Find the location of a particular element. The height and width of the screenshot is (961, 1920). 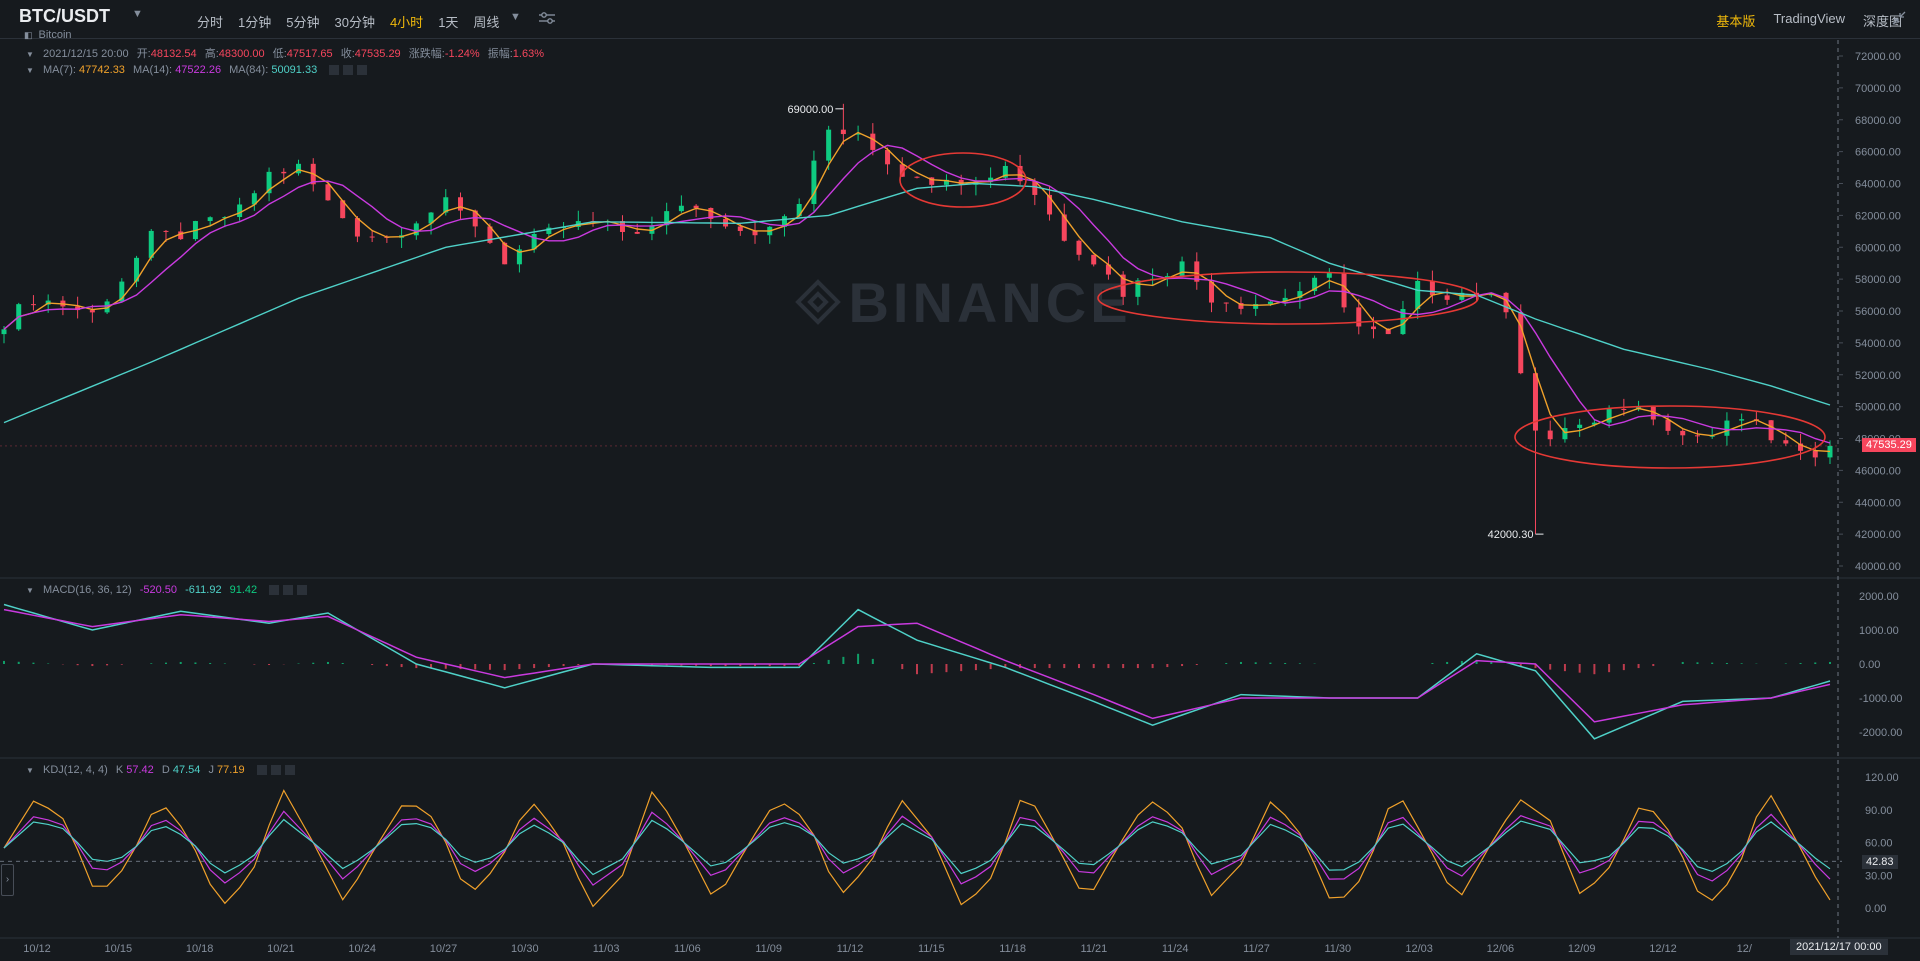

symbol-title: BTC/USDT is located at coordinates (64, 16).